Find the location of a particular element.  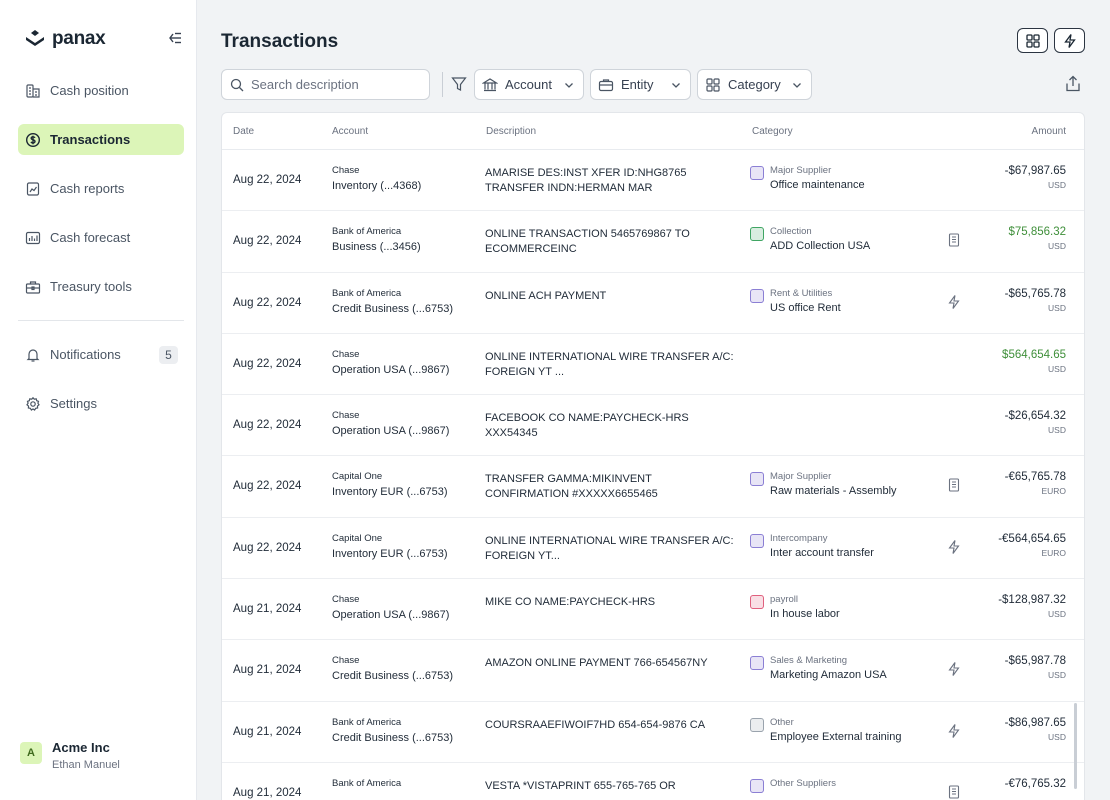

sidebar-item-transactions: Transactions is located at coordinates (101, 139).